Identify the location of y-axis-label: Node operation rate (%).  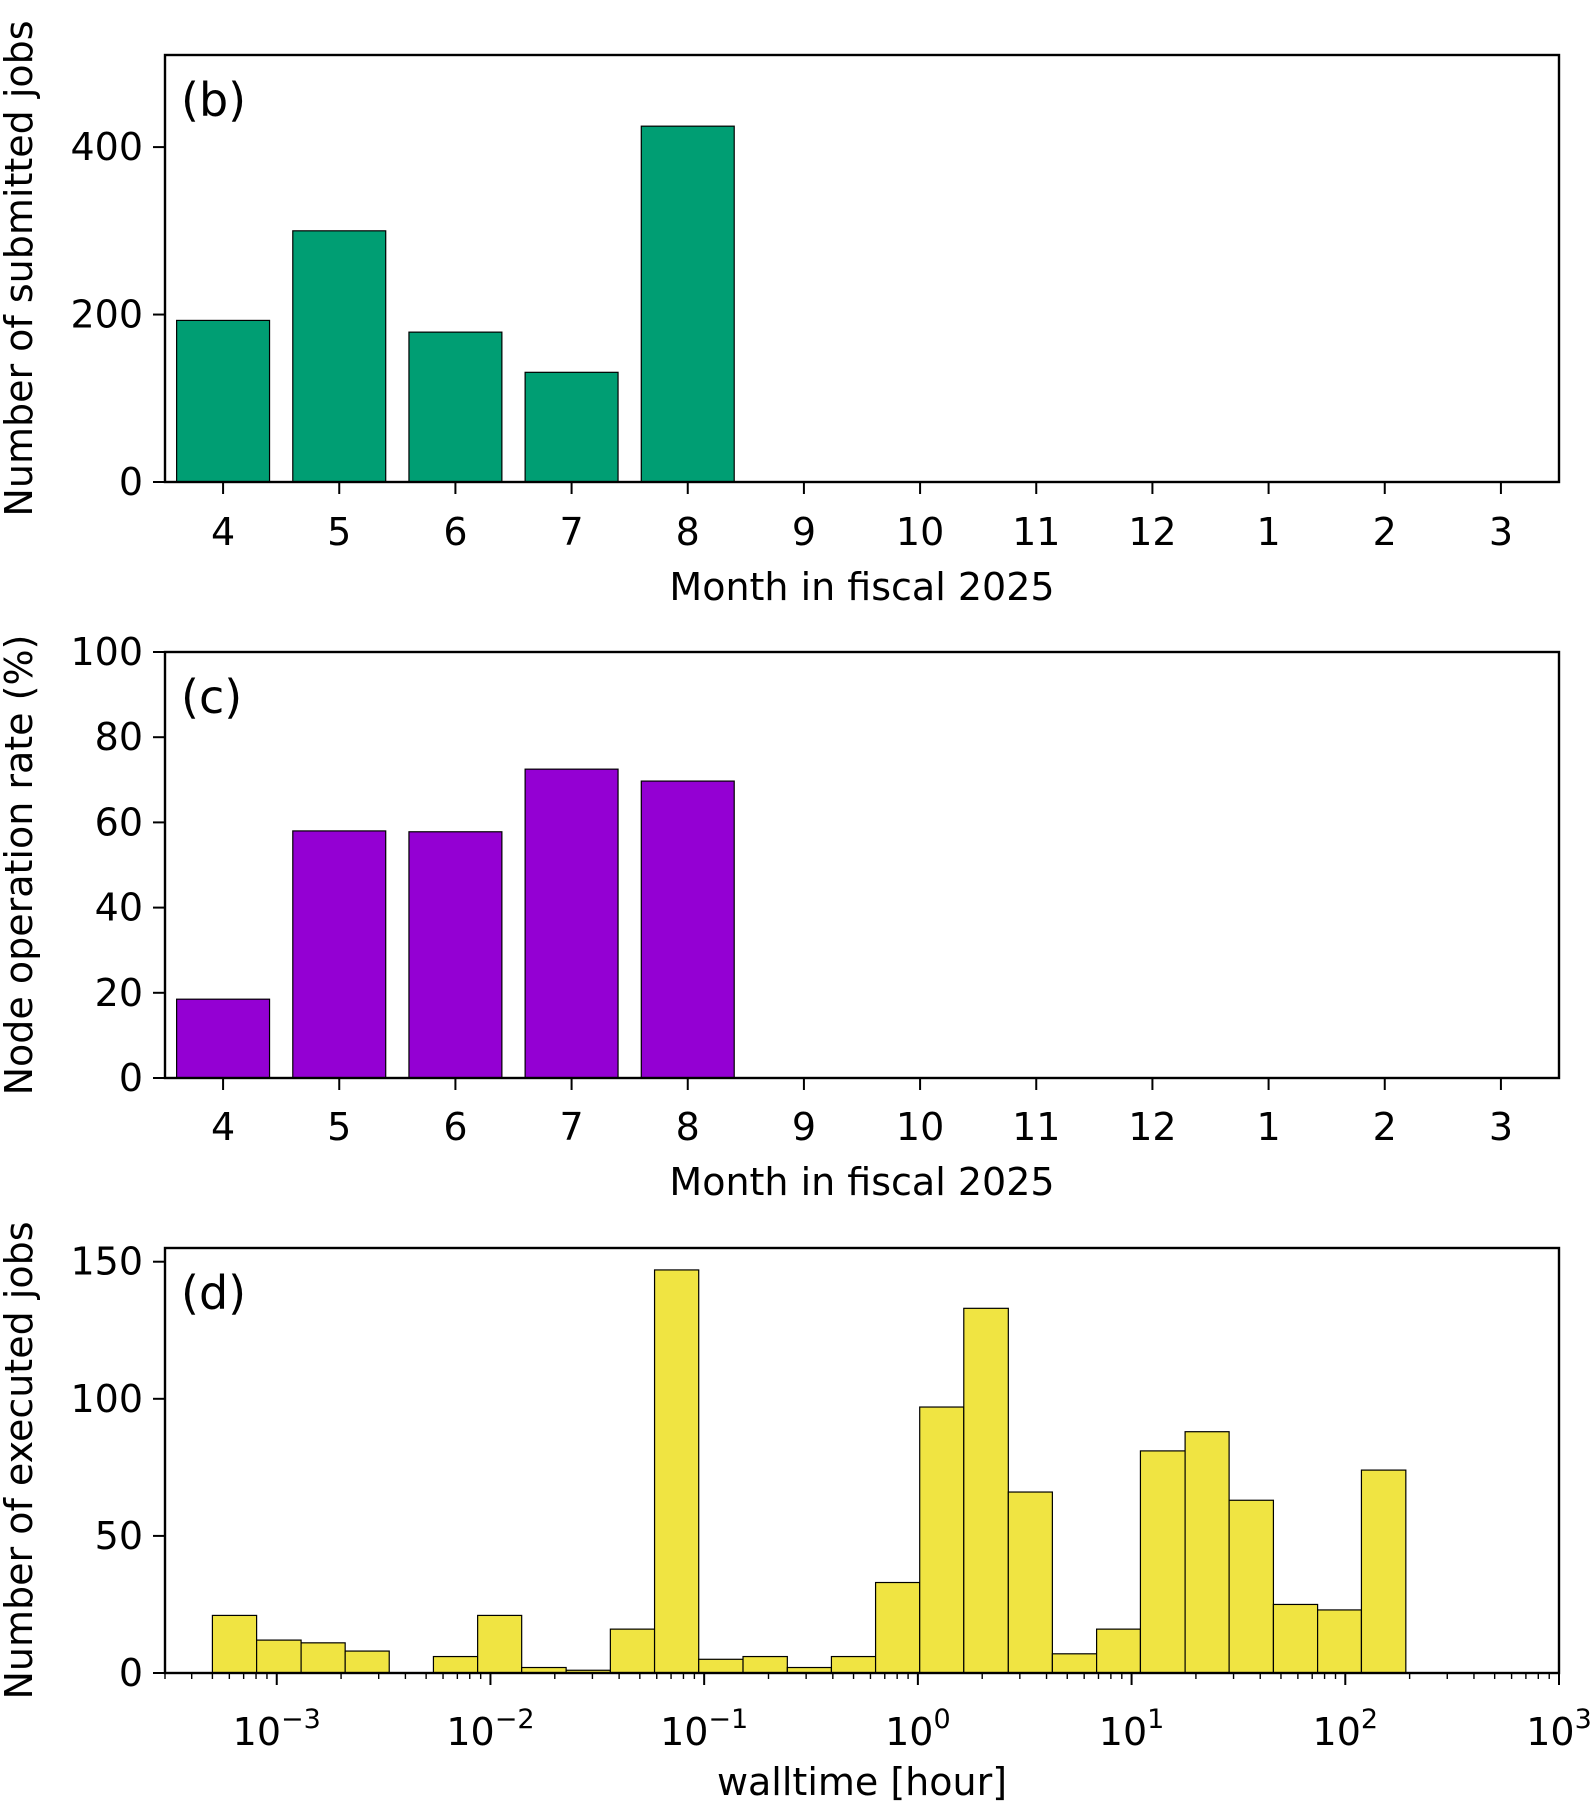
(20, 865).